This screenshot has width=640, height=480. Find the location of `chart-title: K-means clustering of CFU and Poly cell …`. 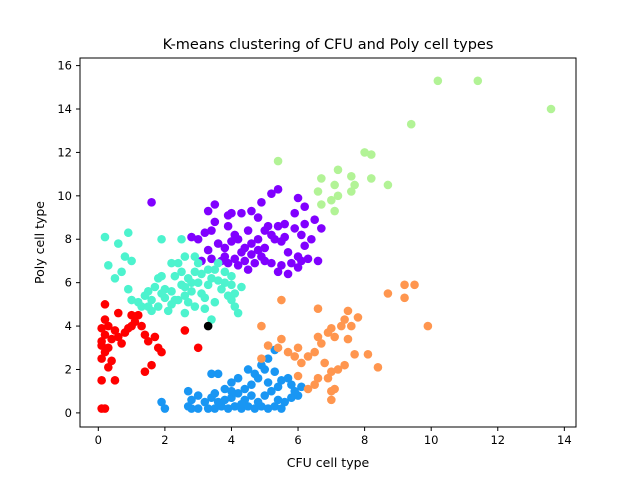

chart-title: K-means clustering of CFU and Poly cell … is located at coordinates (328, 45).